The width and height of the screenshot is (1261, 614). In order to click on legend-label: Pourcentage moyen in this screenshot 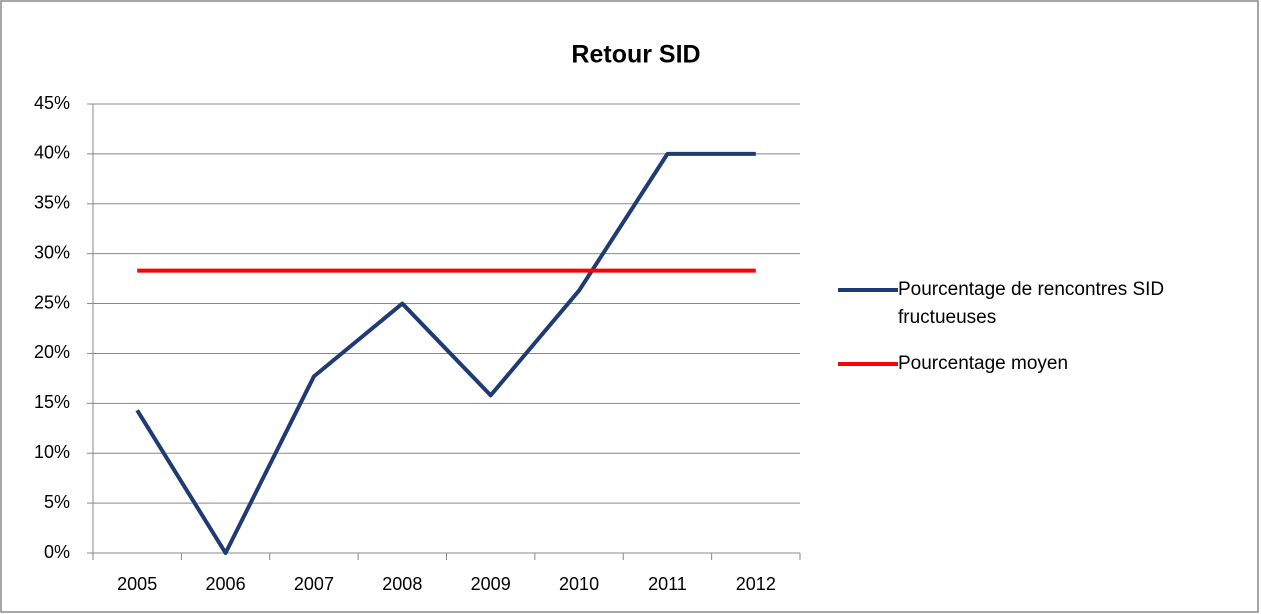, I will do `click(983, 363)`.